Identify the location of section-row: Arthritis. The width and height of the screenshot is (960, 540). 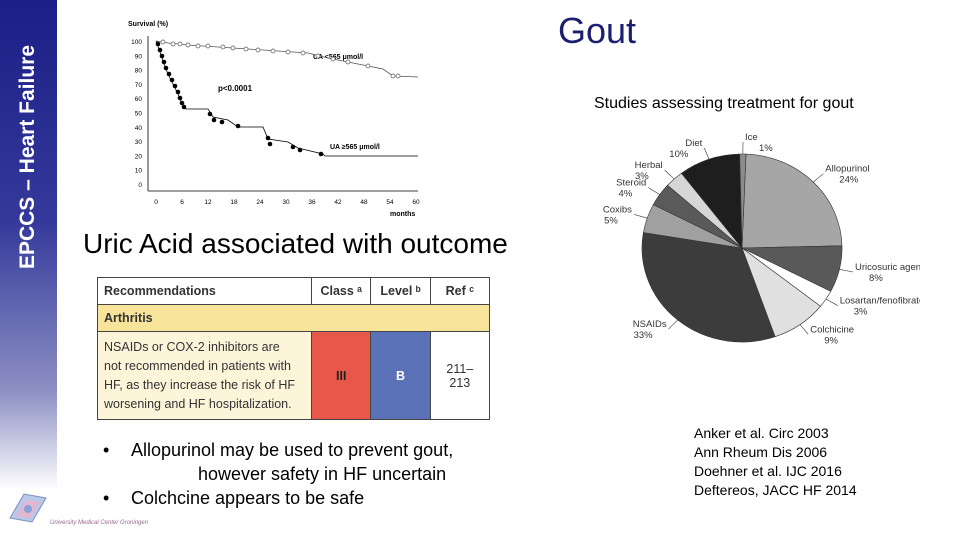
(293, 318).